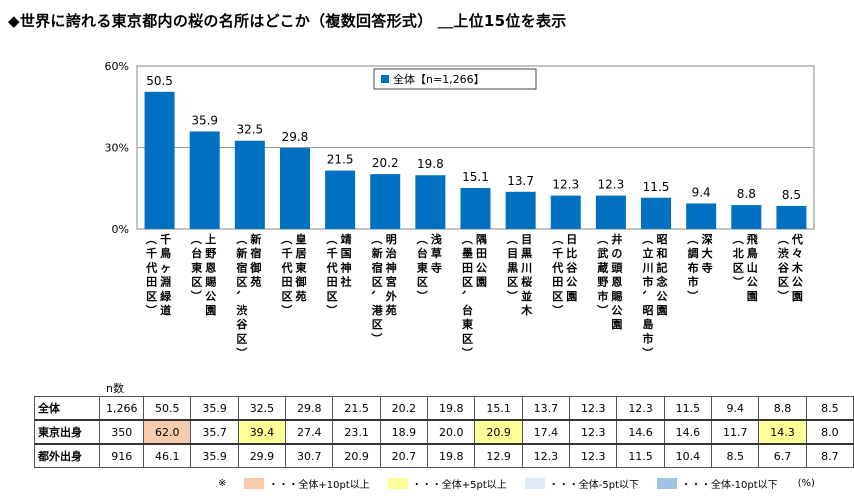  Describe the element at coordinates (385, 79) in the screenshot. I see `legend-swatch` at that location.